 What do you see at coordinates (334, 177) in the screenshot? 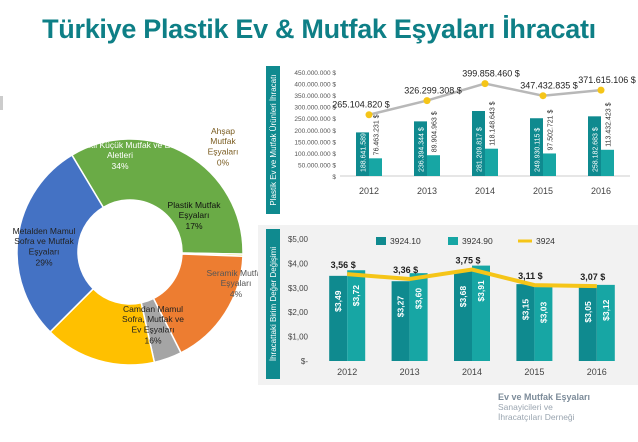
I see `y-tick-label: $` at bounding box center [334, 177].